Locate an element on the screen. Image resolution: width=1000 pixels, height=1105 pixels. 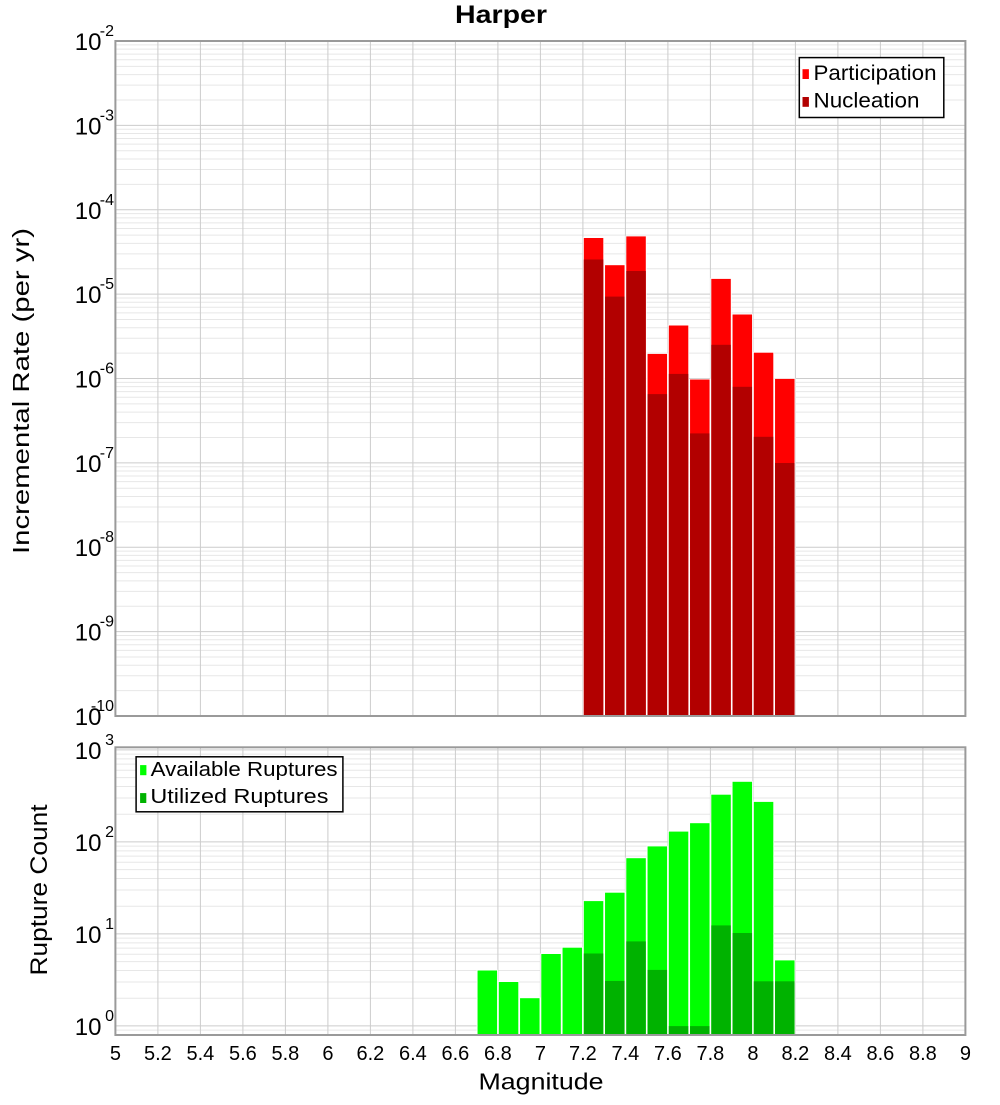
svg-text: 6.6 is located at coordinates (455, 1054).